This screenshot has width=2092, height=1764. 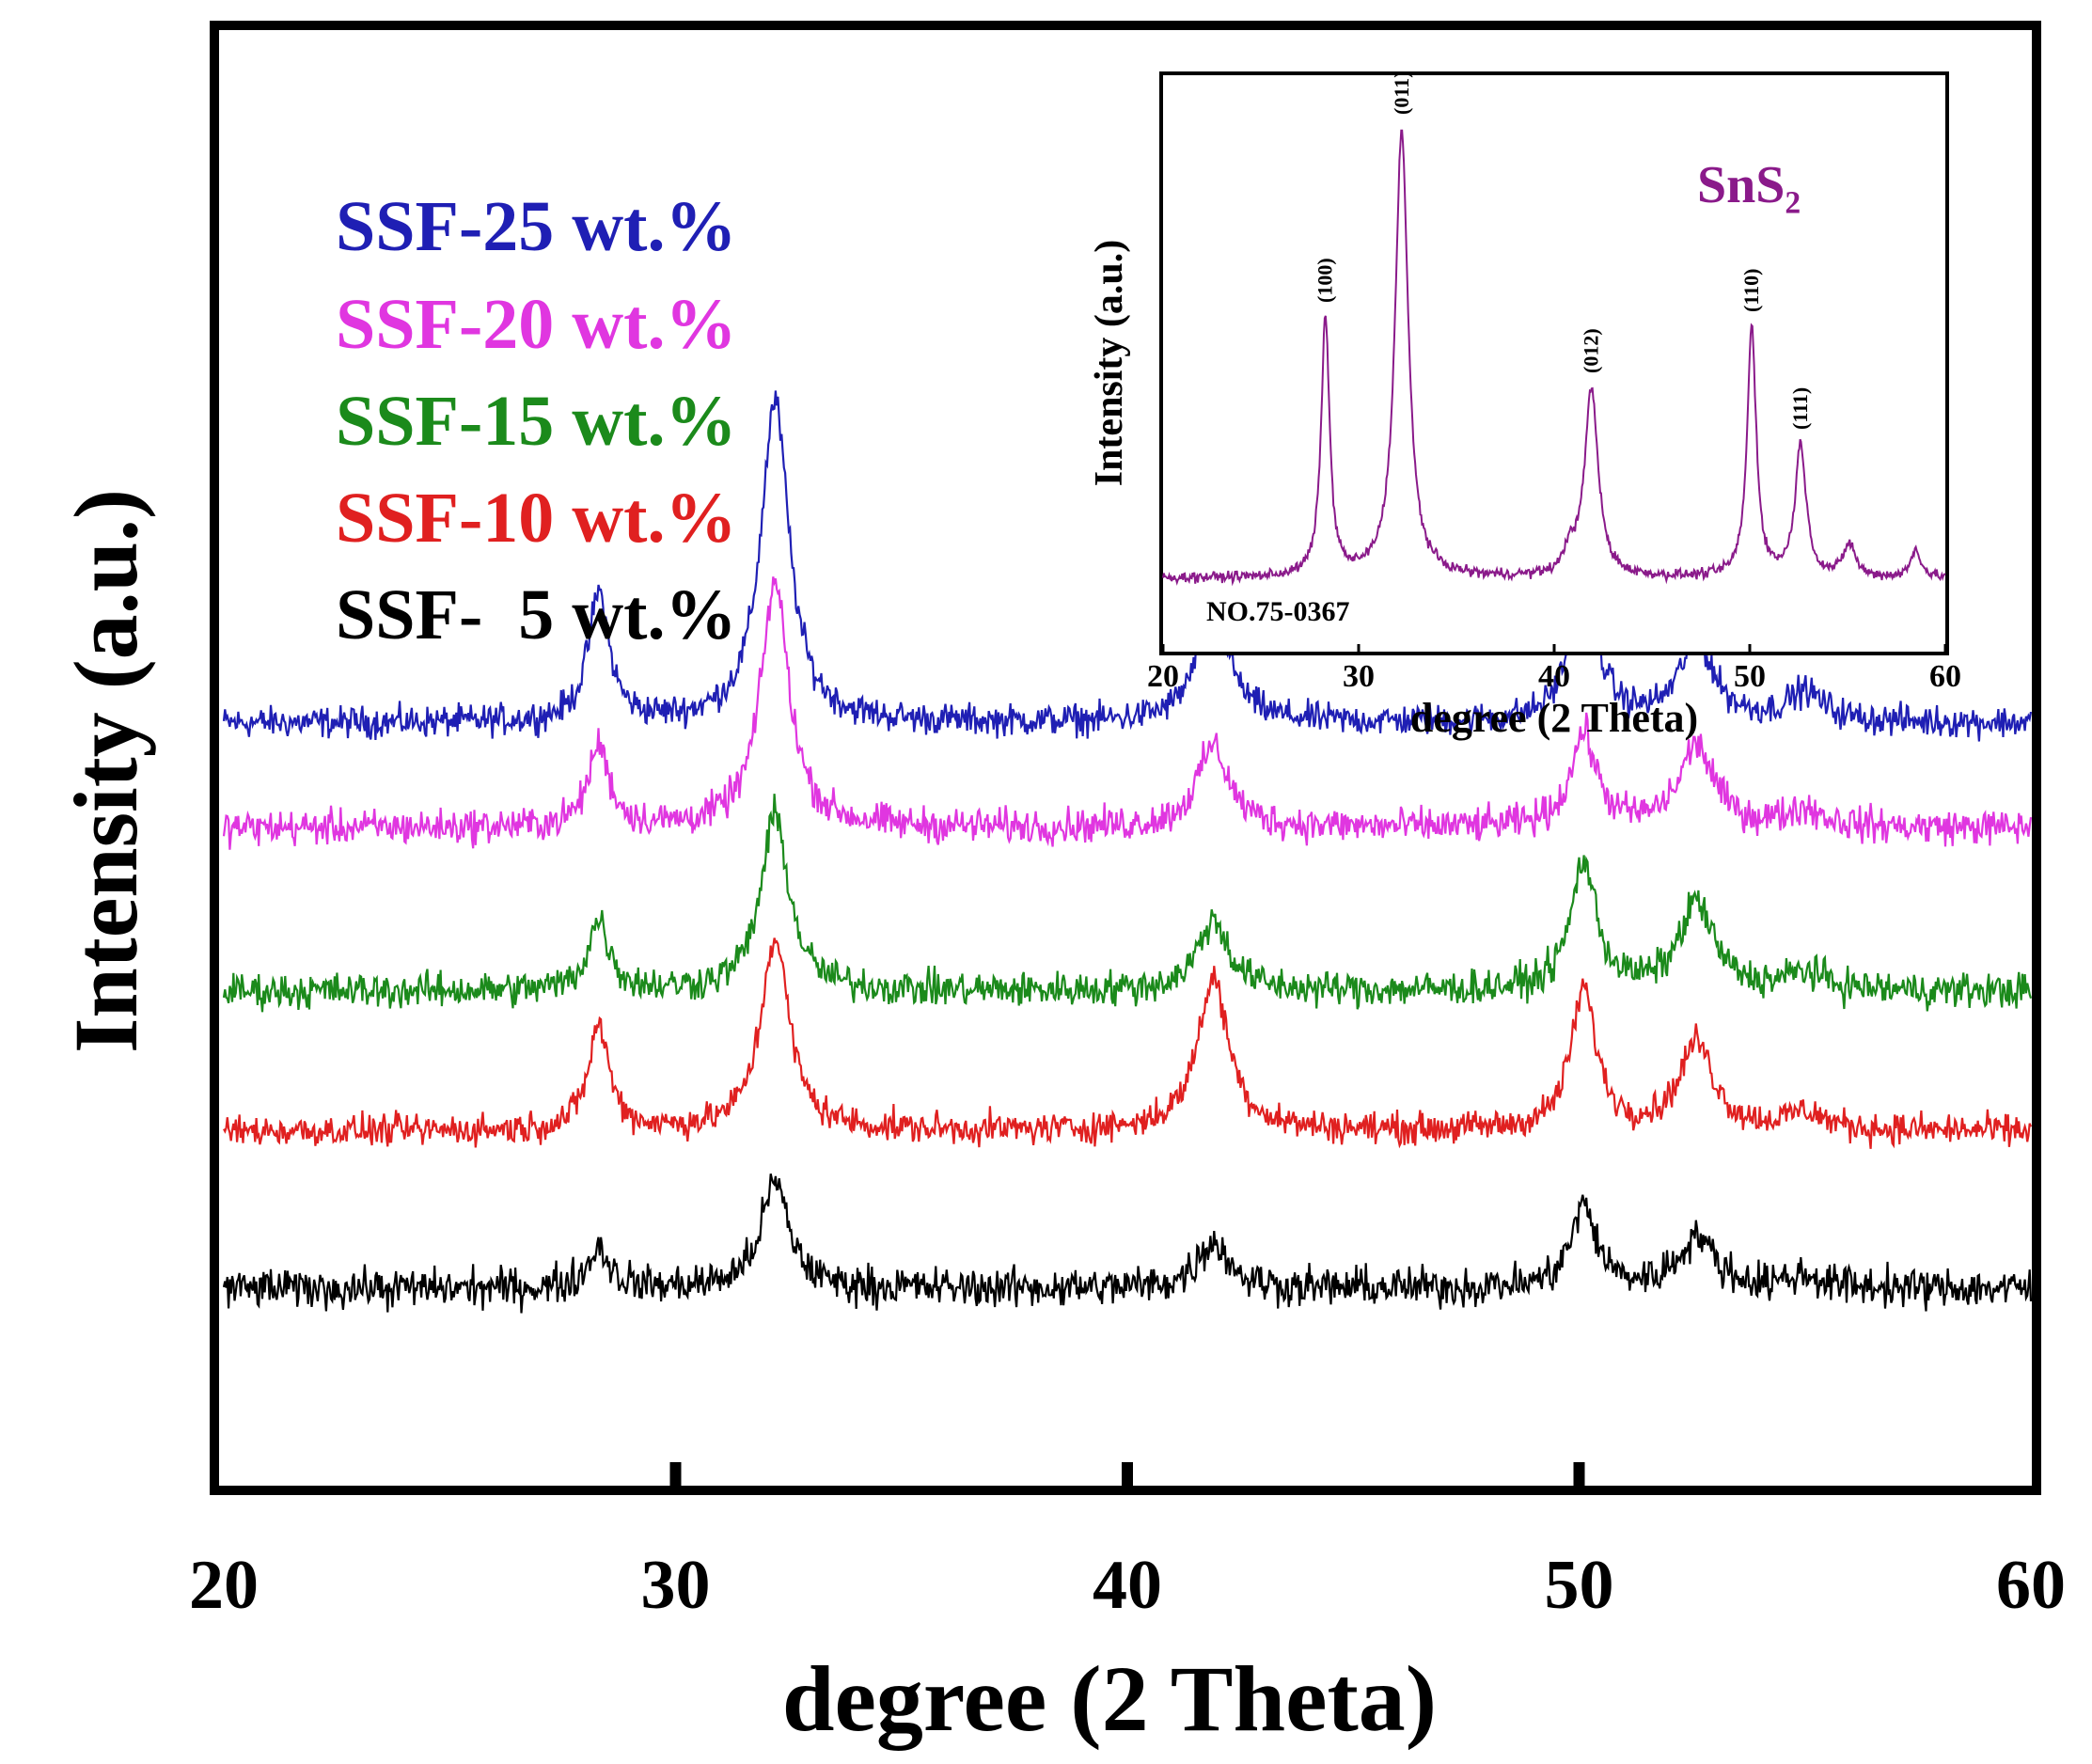 I want to click on inset-x-tick-label-30: 30, so click(x=1359, y=676).